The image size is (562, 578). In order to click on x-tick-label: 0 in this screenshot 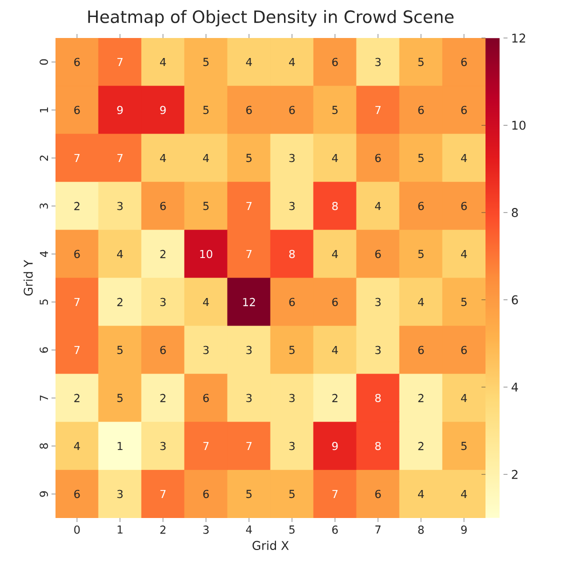, I will do `click(77, 530)`.